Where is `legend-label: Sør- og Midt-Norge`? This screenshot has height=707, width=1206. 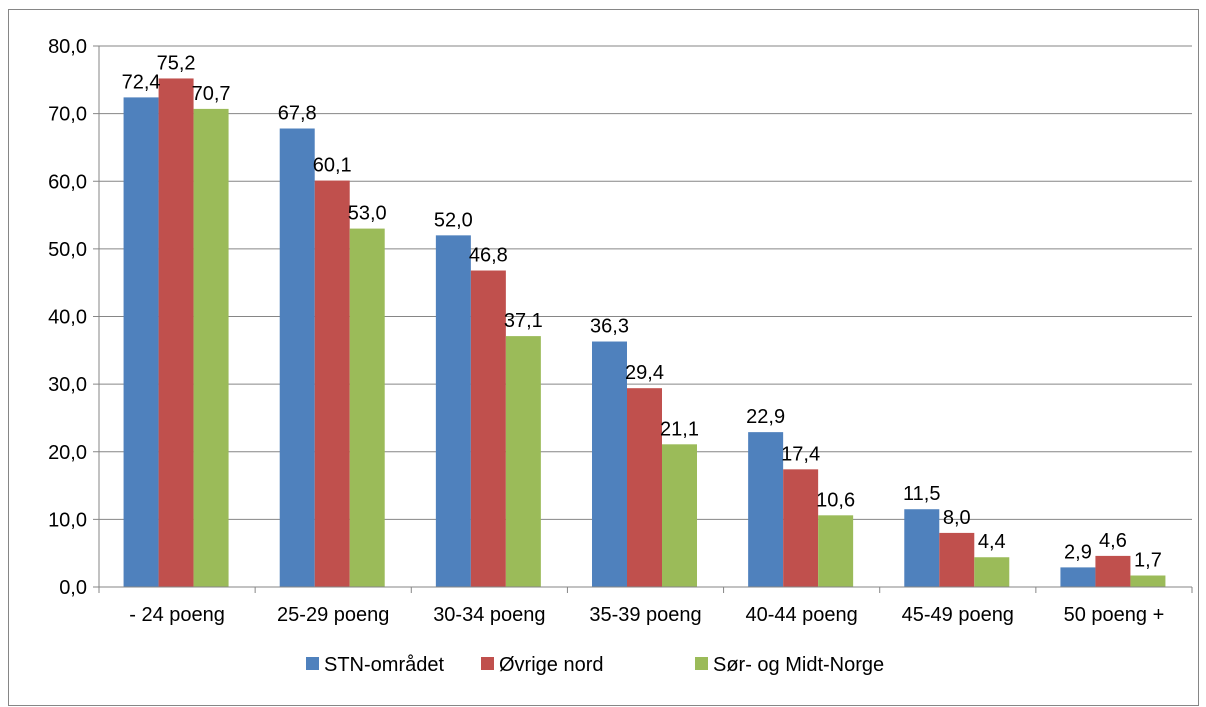
legend-label: Sør- og Midt-Norge is located at coordinates (798, 665).